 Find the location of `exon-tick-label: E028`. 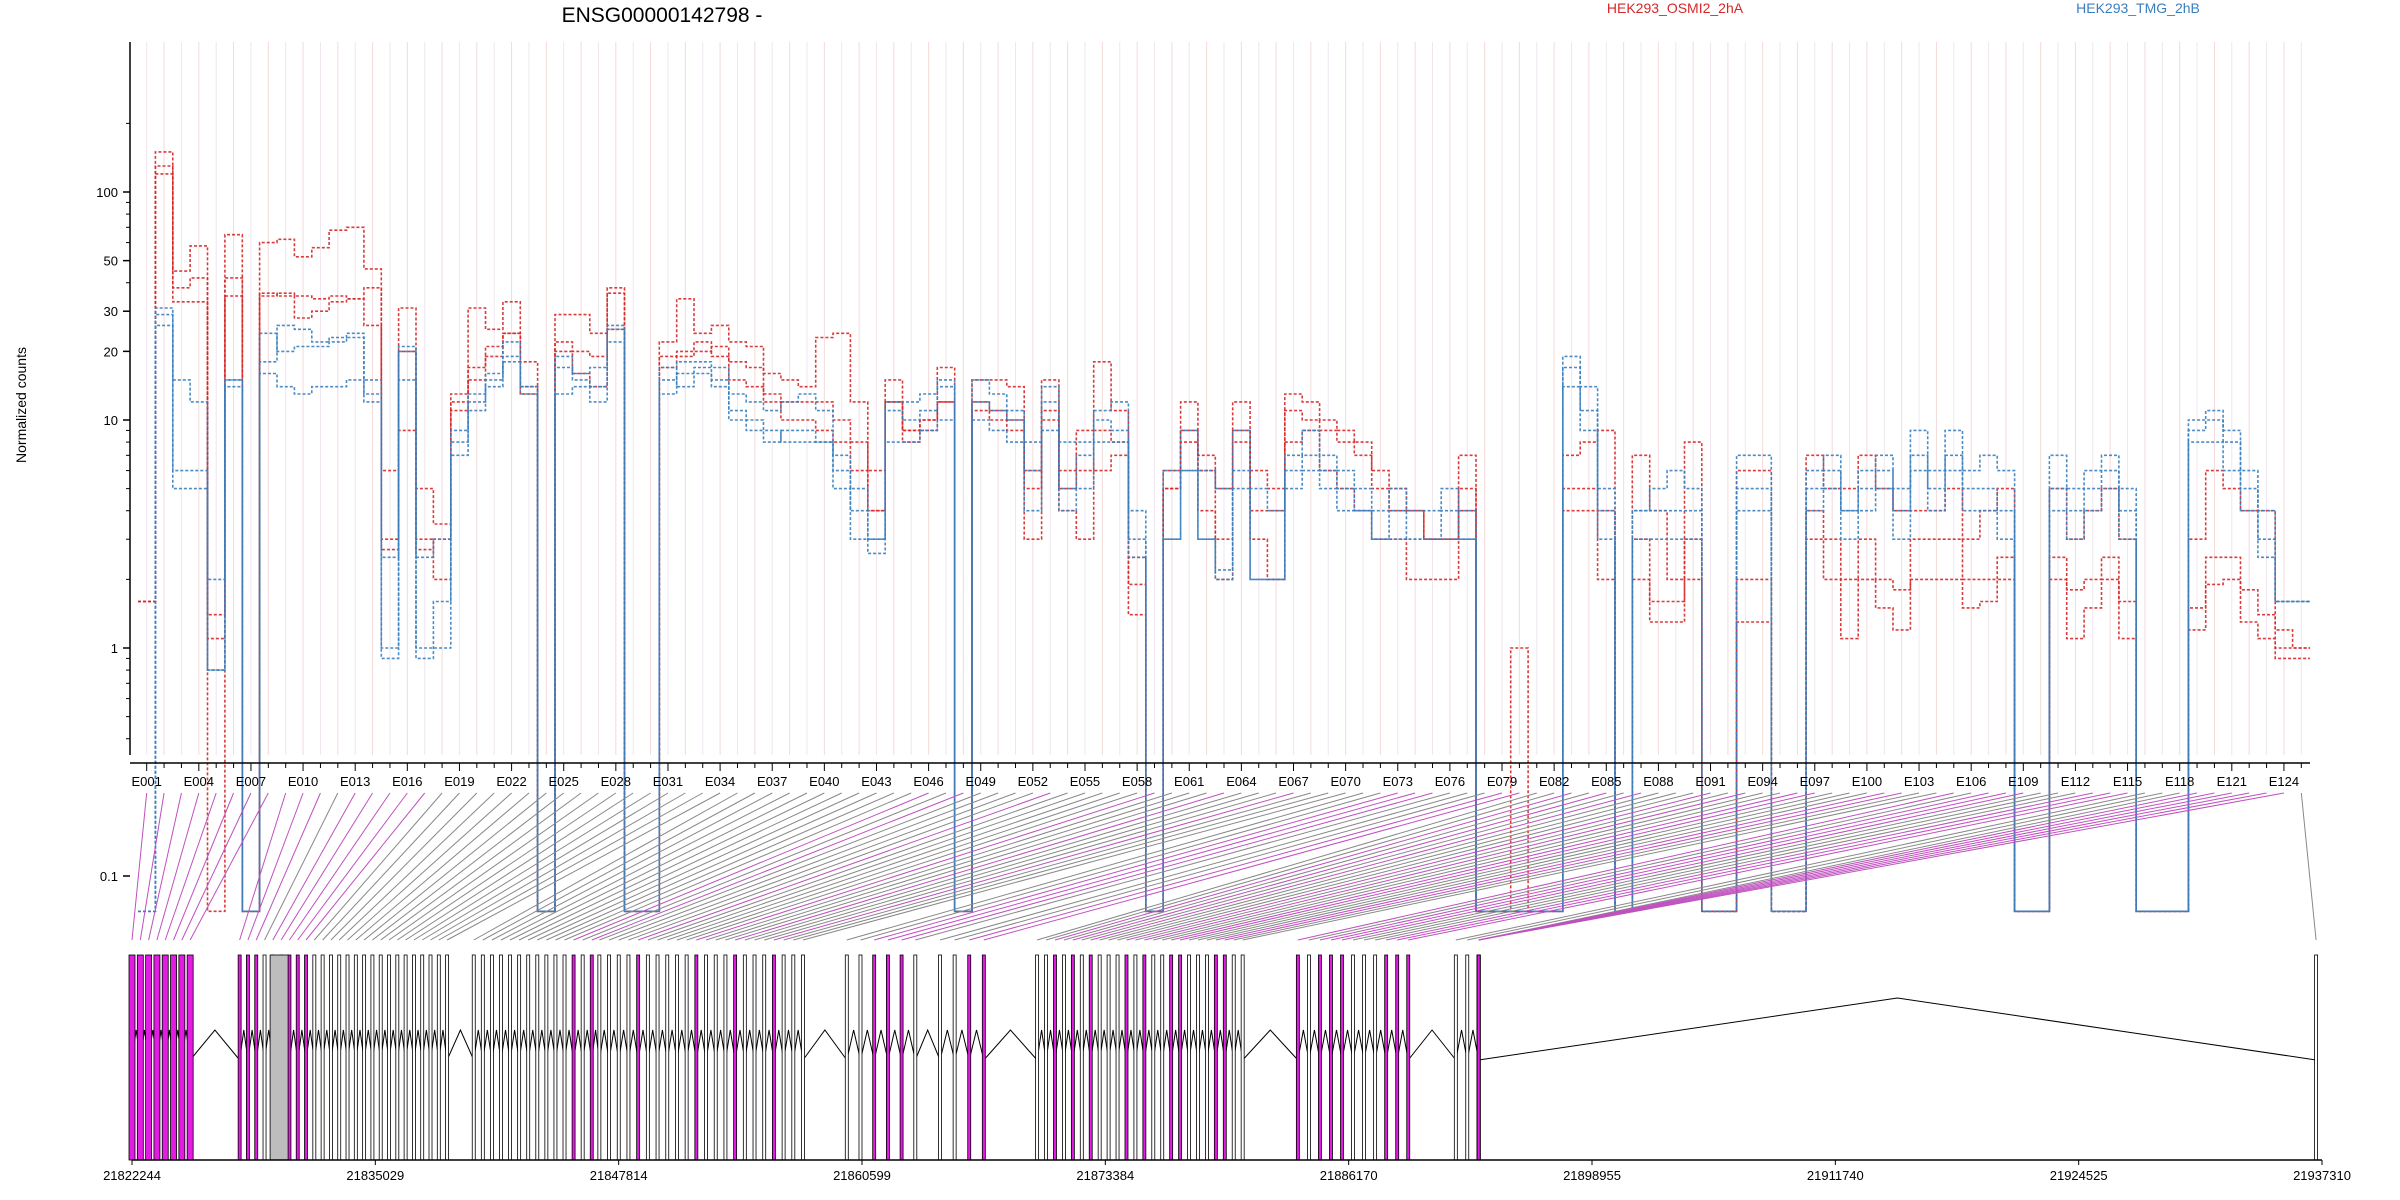

exon-tick-label: E028 is located at coordinates (616, 781).